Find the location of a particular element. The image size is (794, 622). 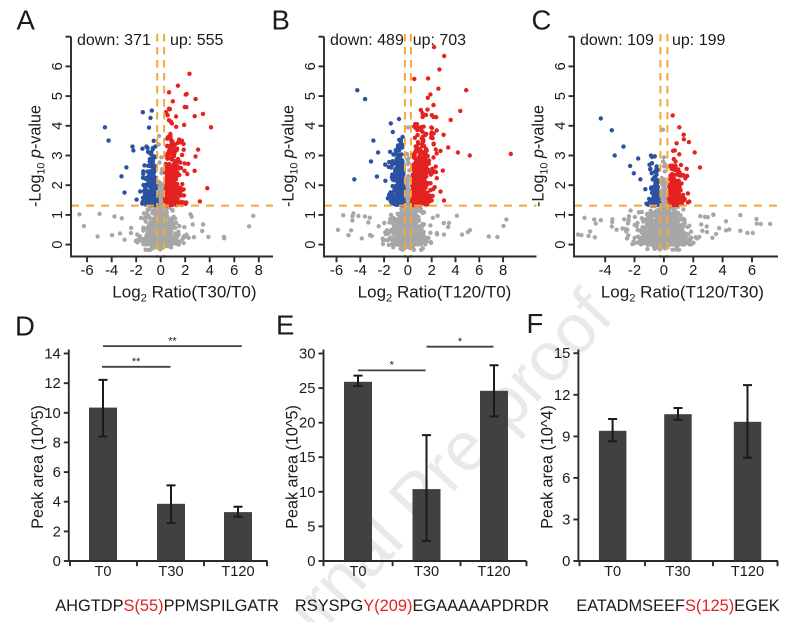

svg-text: B is located at coordinates (281, 20).